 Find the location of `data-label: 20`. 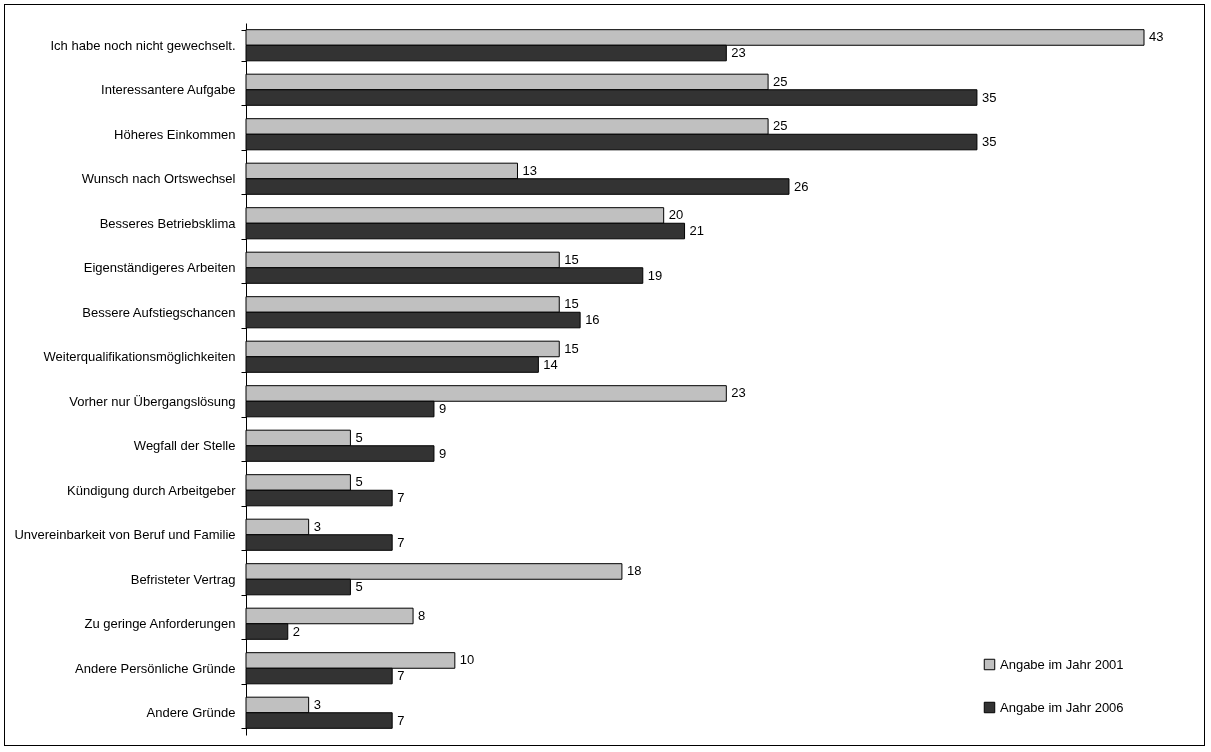

data-label: 20 is located at coordinates (676, 215).